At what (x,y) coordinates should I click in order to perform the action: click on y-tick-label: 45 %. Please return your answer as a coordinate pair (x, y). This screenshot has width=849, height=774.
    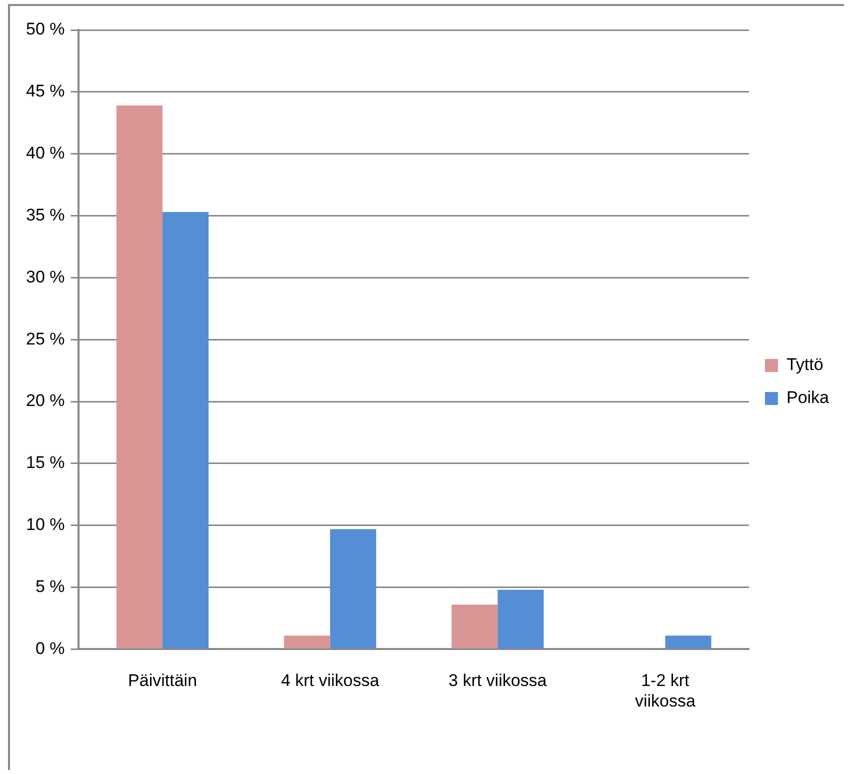
    Looking at the image, I should click on (45, 91).